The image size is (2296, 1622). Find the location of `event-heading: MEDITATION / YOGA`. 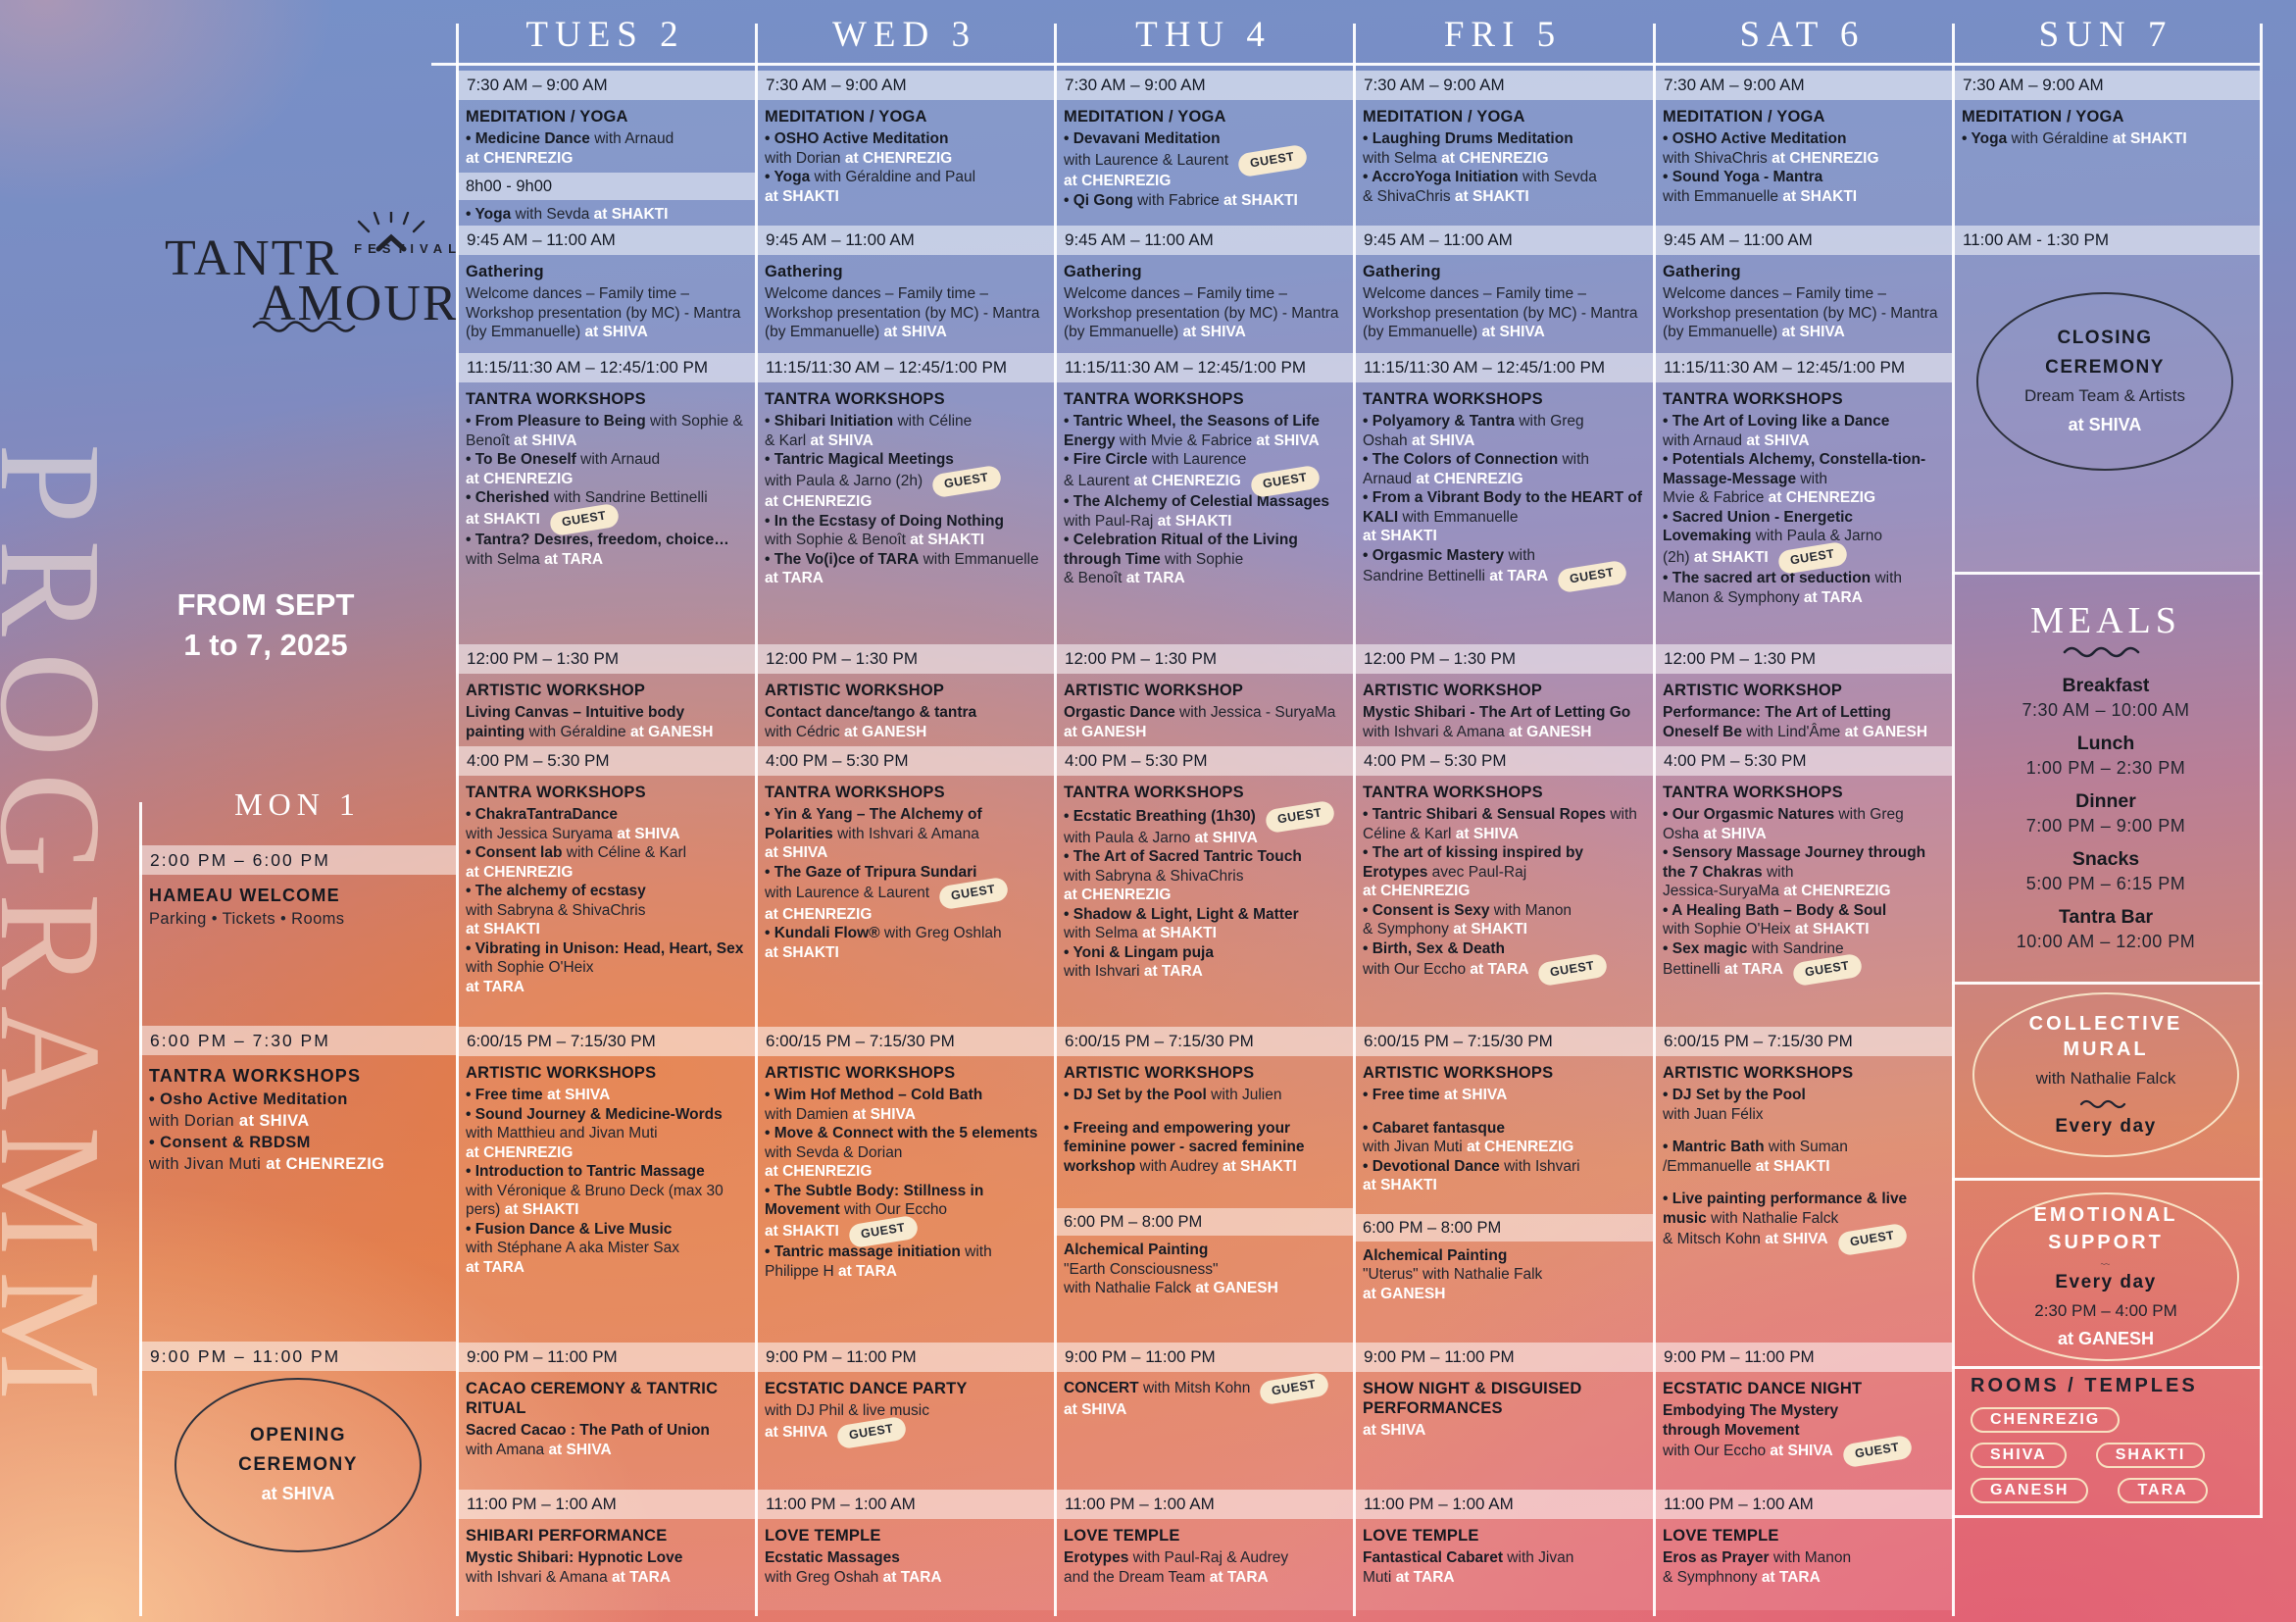

event-heading: MEDITATION / YOGA is located at coordinates (547, 117).